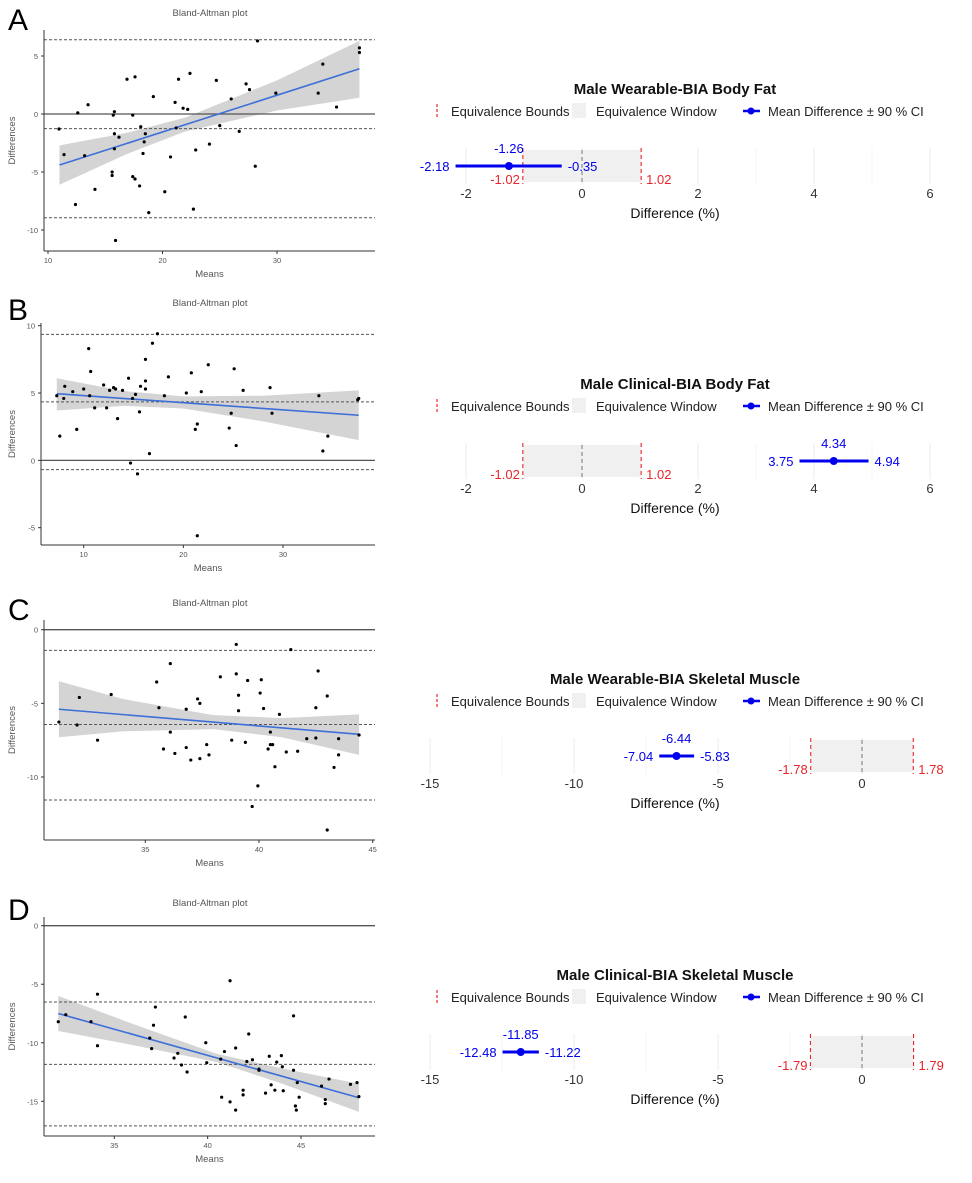  I want to click on ci-upper-label: 4.94, so click(887, 461).